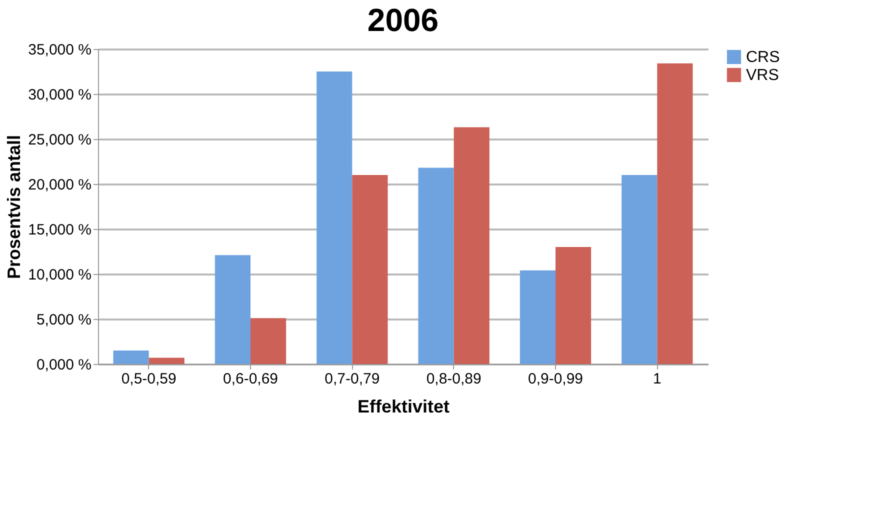  What do you see at coordinates (352, 379) in the screenshot?
I see `x-tick-label: 0,7-0,79` at bounding box center [352, 379].